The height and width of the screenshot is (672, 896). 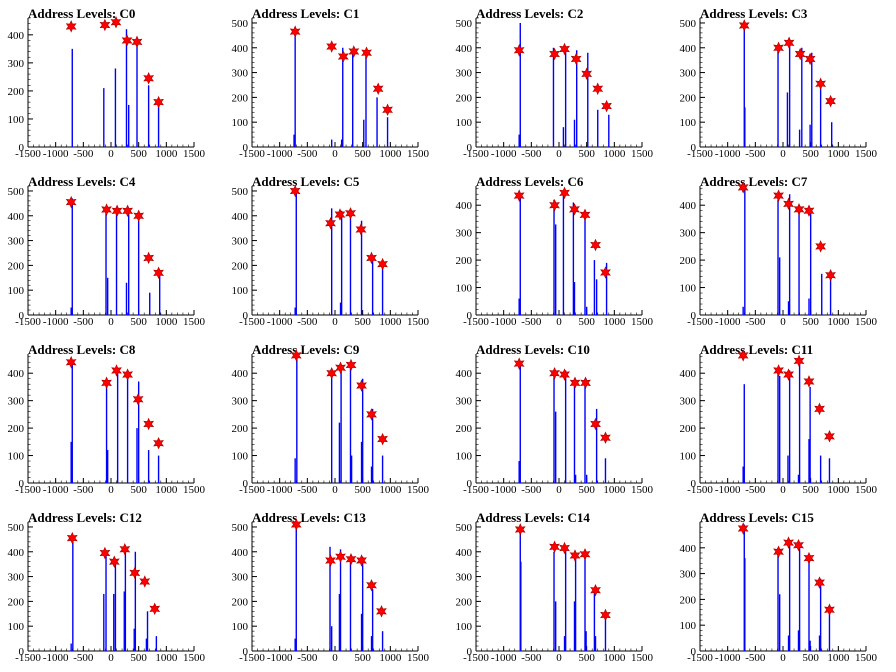 I want to click on y-tick-label: 500, so click(x=688, y=24).